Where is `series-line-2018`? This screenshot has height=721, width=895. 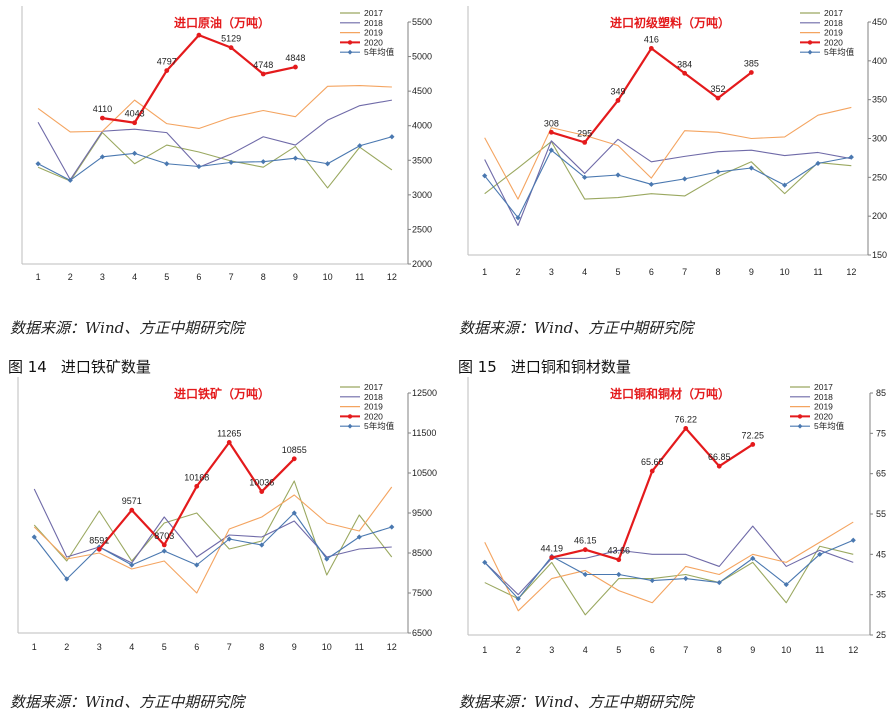 series-line-2018 is located at coordinates (669, 560).